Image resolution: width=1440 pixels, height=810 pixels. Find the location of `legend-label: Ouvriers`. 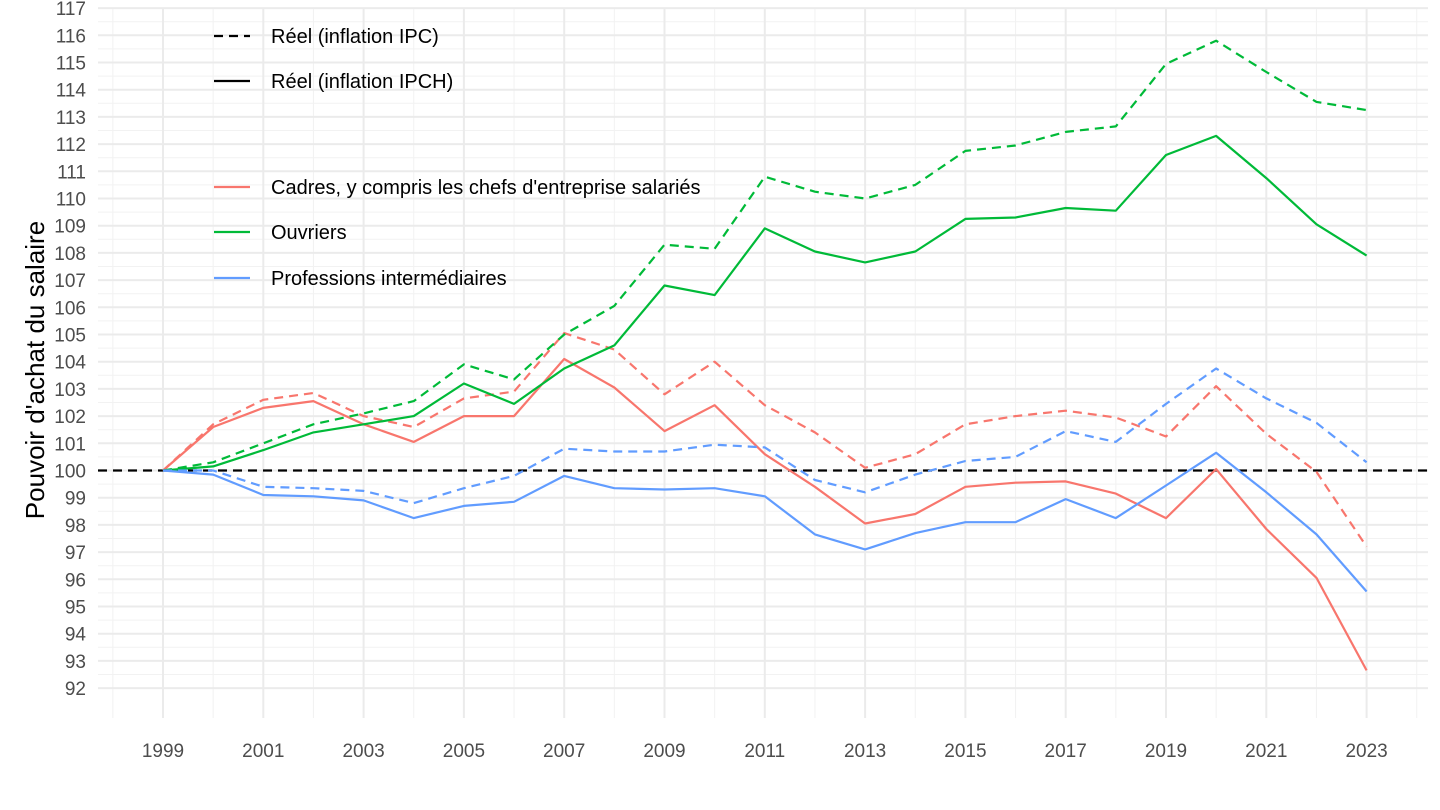

legend-label: Ouvriers is located at coordinates (309, 233).